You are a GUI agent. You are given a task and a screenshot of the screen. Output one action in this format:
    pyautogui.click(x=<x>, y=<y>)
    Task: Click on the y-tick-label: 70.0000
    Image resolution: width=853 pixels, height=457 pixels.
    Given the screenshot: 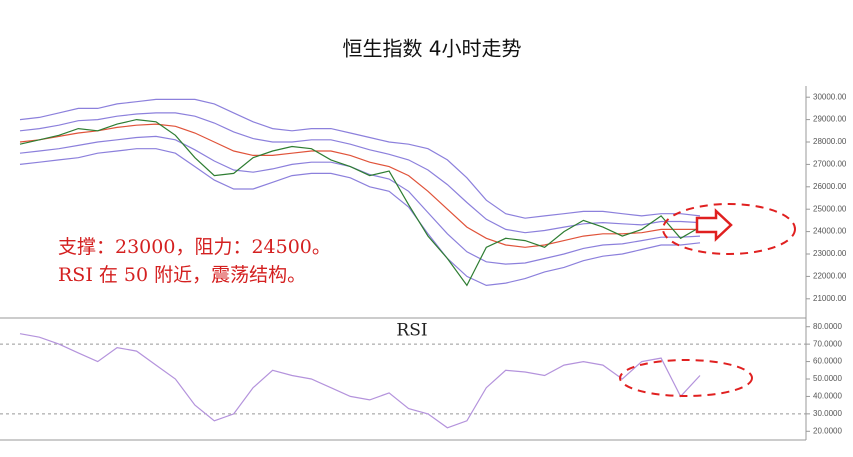 What is the action you would take?
    pyautogui.click(x=827, y=343)
    